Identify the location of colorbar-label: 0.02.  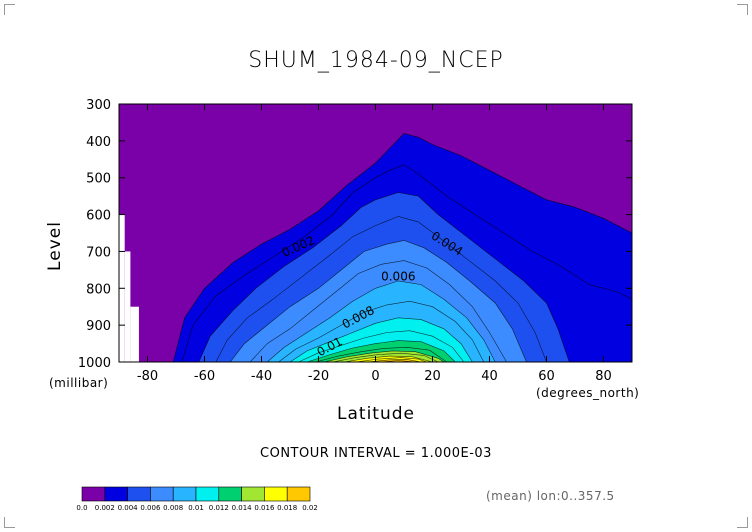
(310, 508).